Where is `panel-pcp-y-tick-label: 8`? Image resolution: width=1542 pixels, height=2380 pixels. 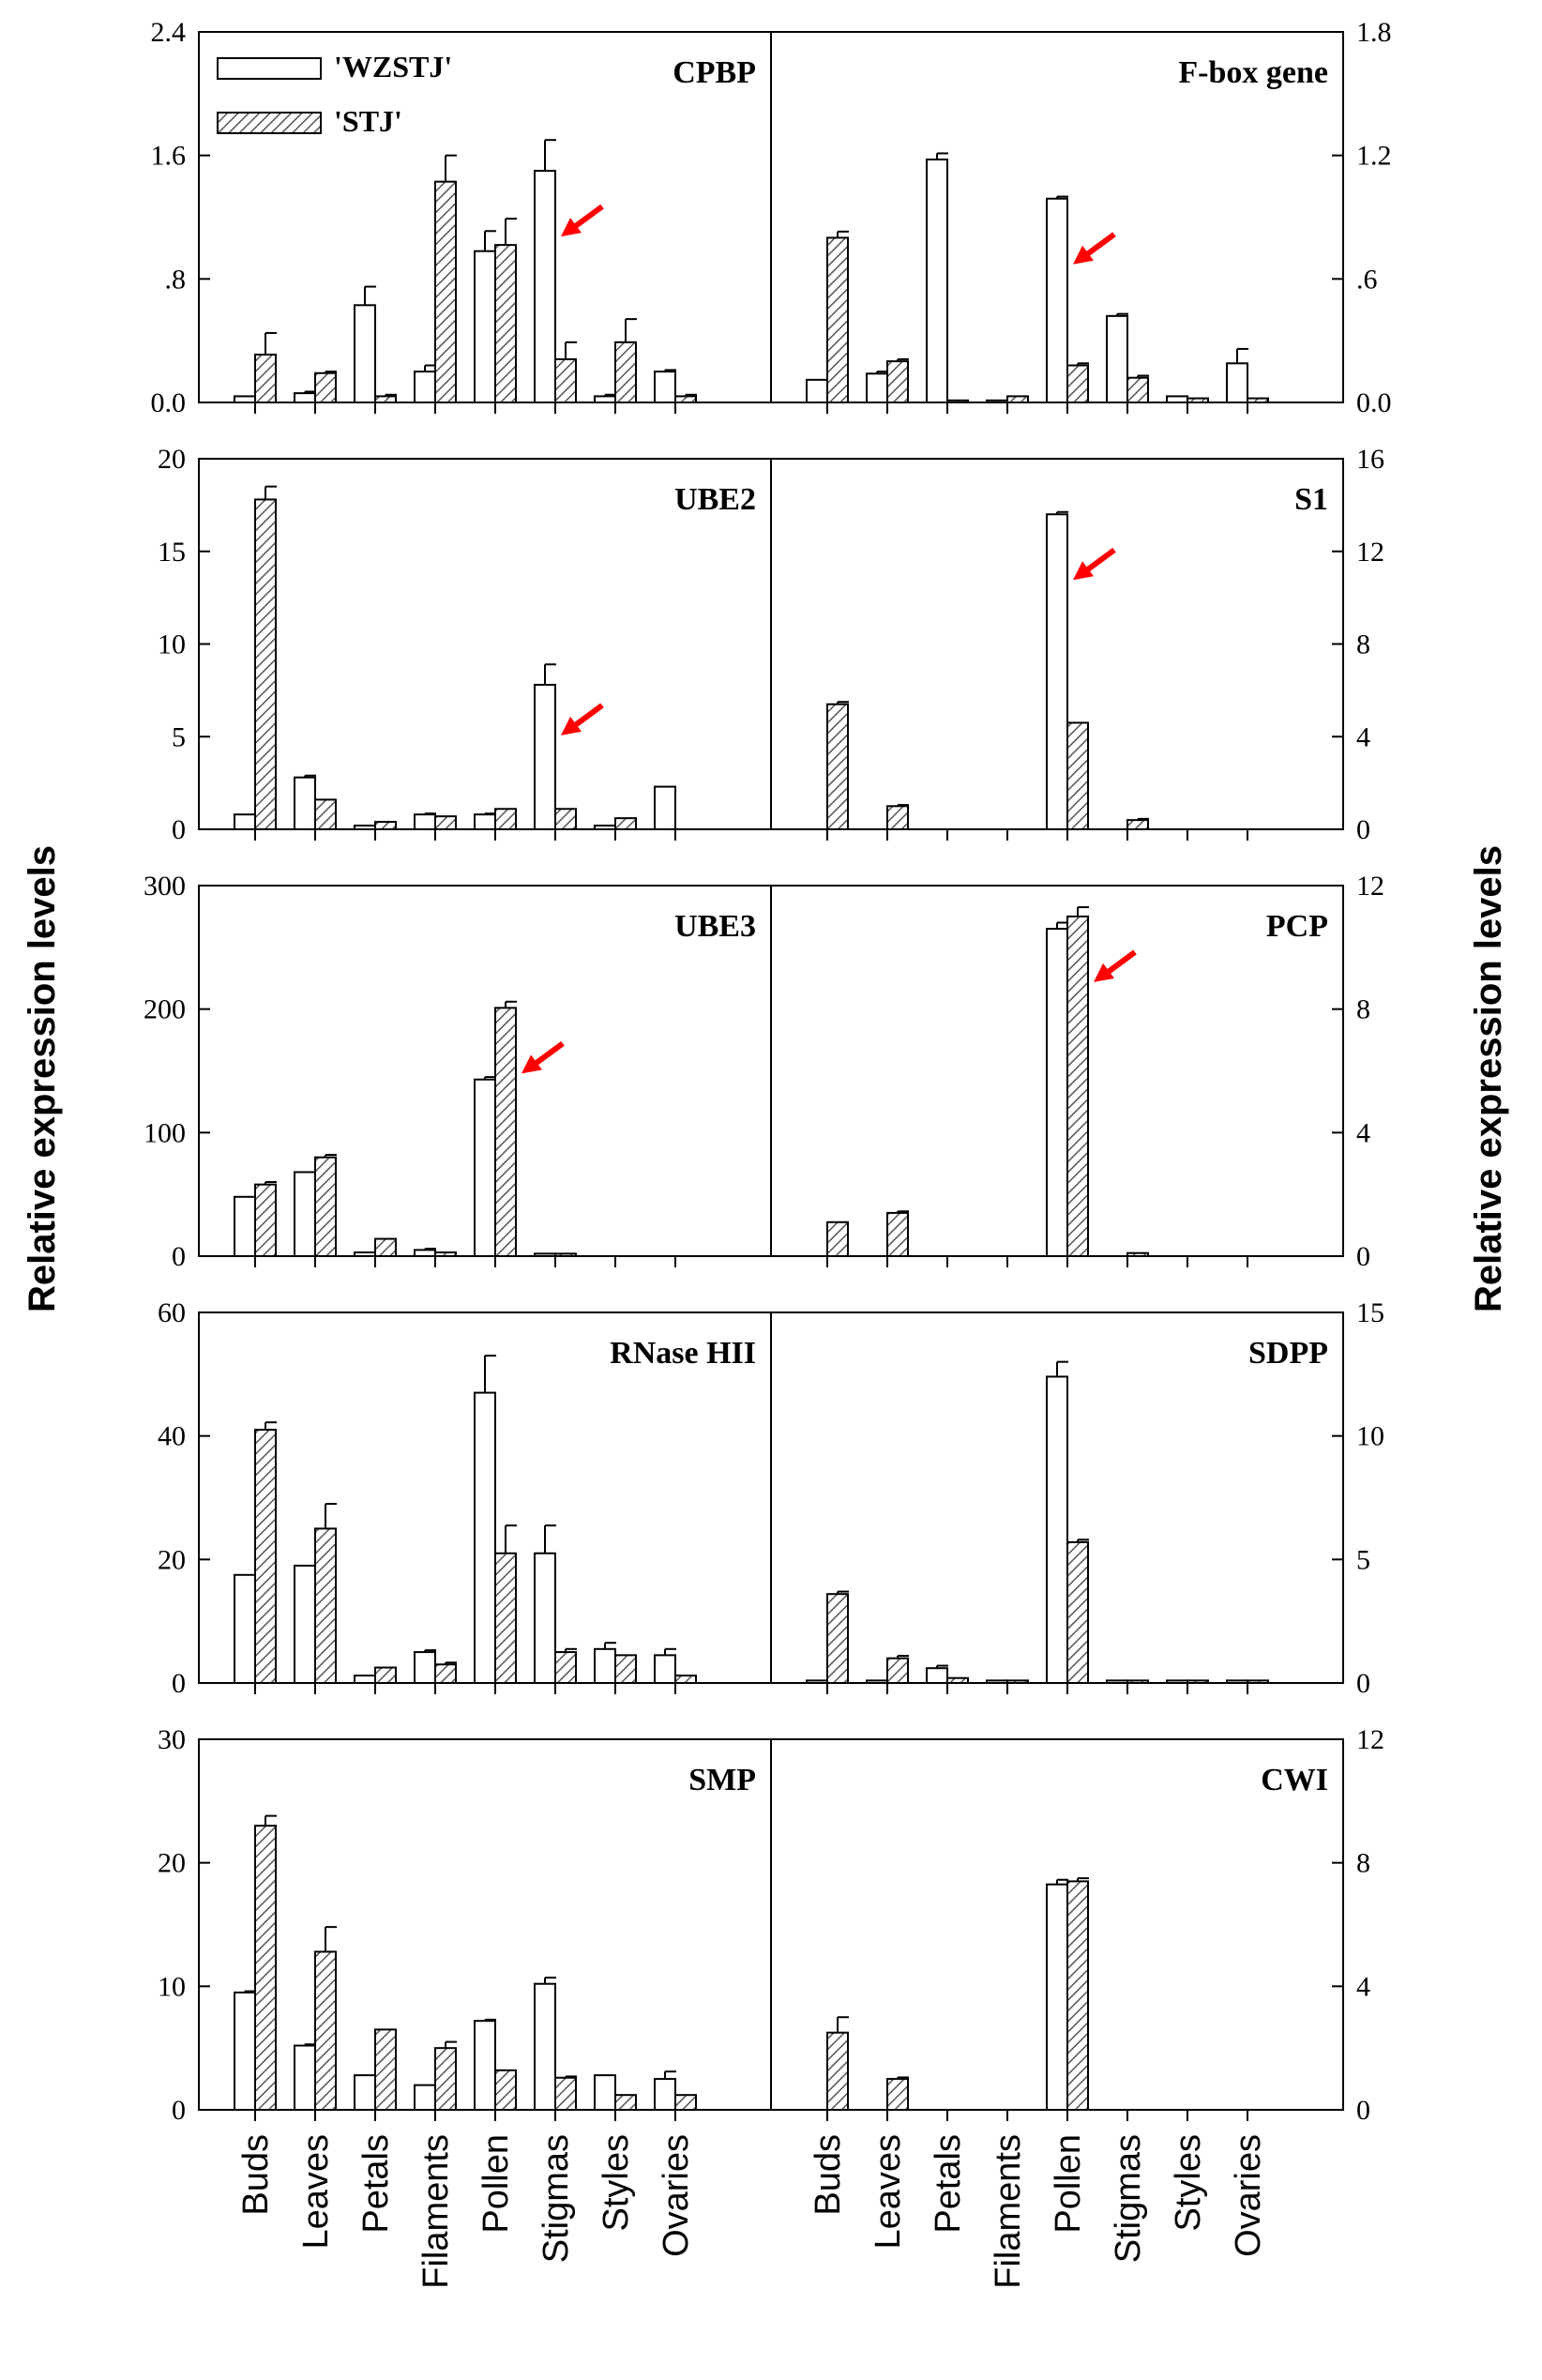 panel-pcp-y-tick-label: 8 is located at coordinates (1363, 1009).